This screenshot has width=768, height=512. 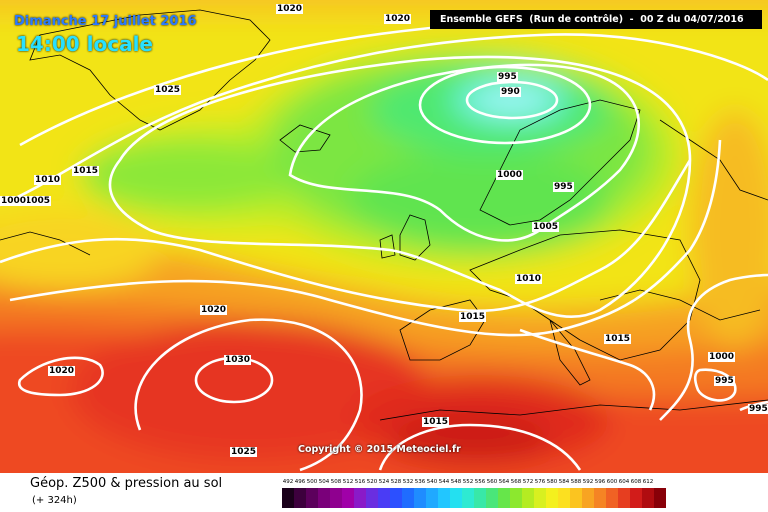 What do you see at coordinates (379, 449) in the screenshot?
I see `copyright-notice: Copyright © 2015 Meteociel.fr` at bounding box center [379, 449].